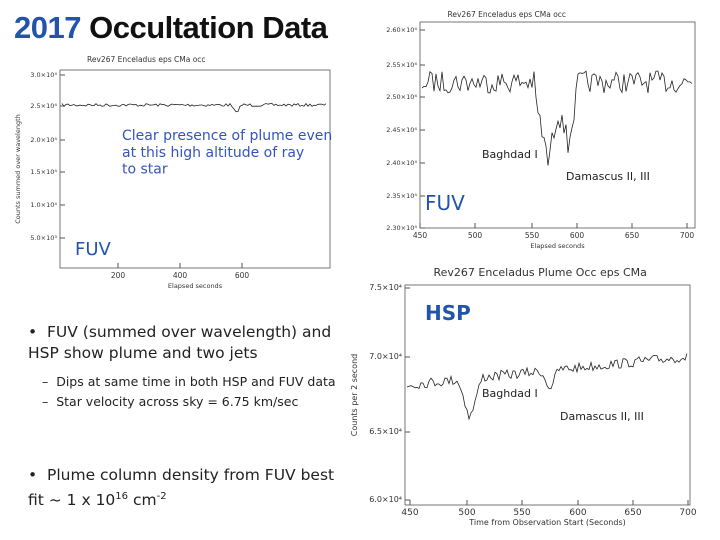  What do you see at coordinates (118, 275) in the screenshot?
I see `x-tick-label: 200` at bounding box center [118, 275].